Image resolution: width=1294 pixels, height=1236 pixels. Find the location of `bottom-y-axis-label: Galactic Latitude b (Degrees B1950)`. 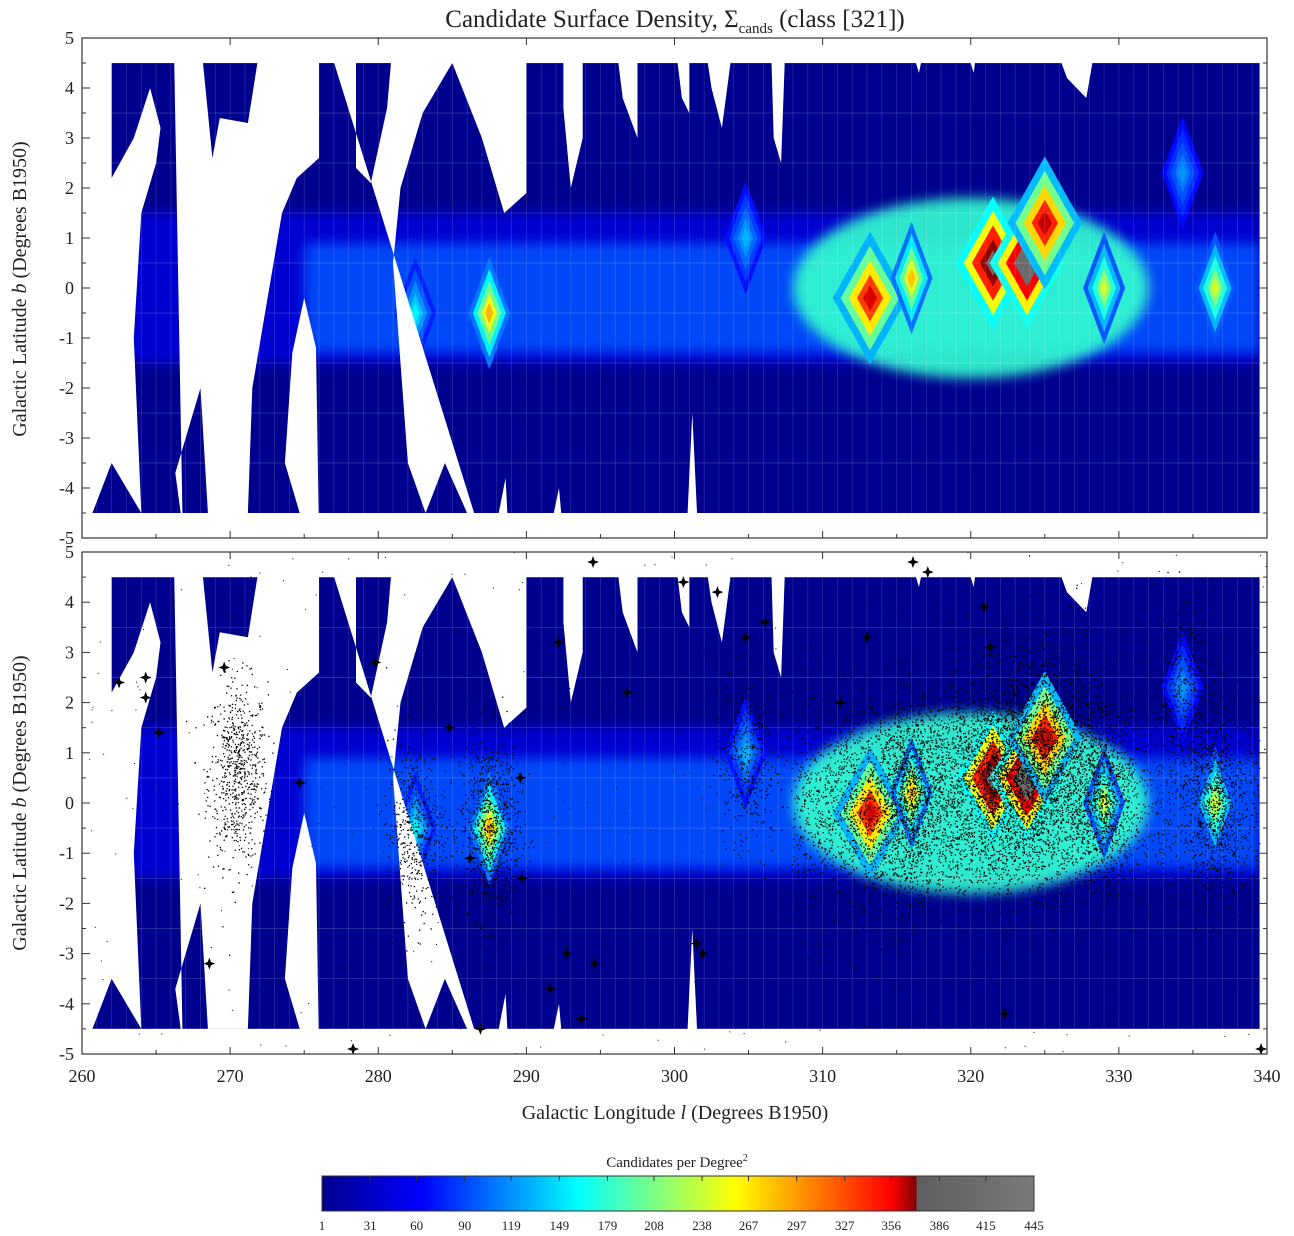

bottom-y-axis-label: Galactic Latitude b (Degrees B1950) is located at coordinates (20, 802).